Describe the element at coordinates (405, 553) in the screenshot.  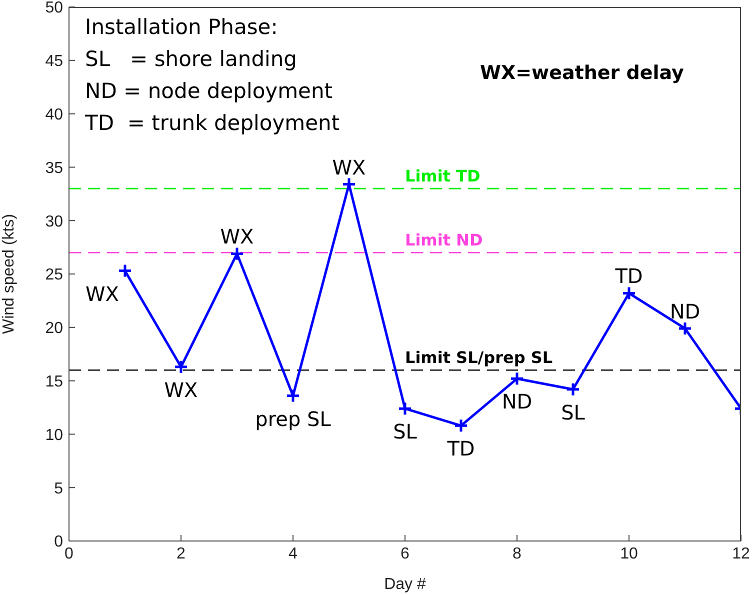
I see `x-tick-label: 6` at that location.